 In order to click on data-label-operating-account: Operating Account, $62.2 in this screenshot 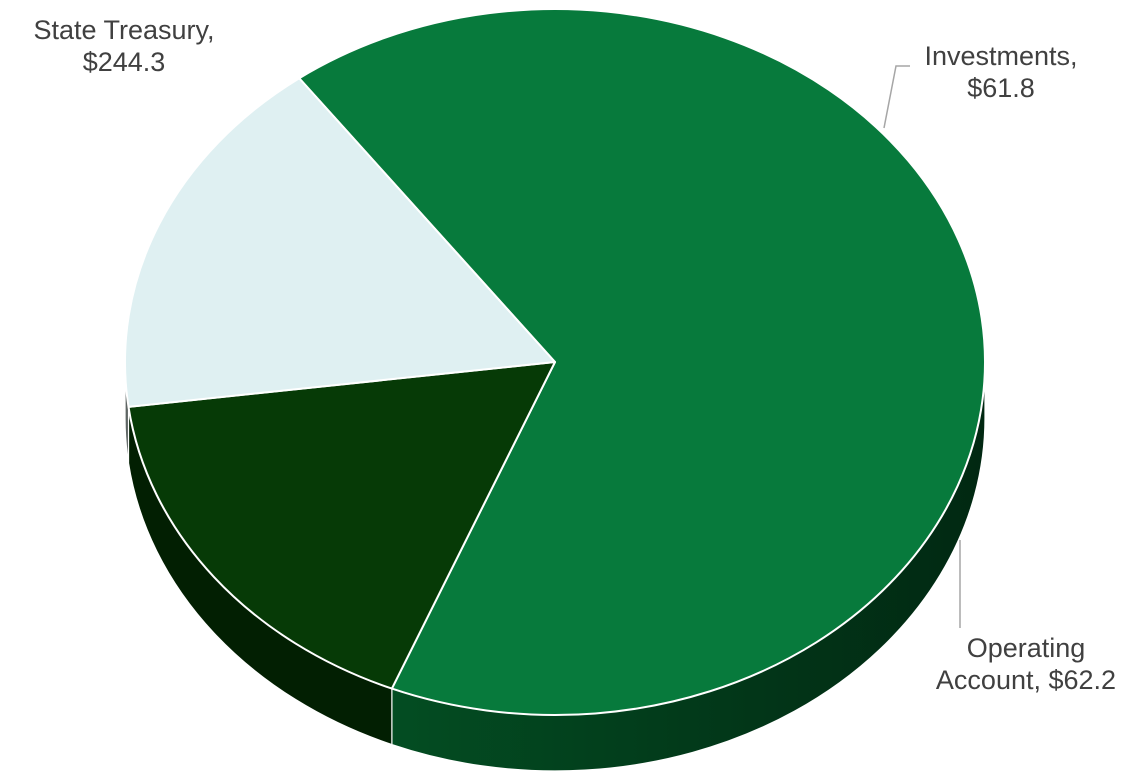, I will do `click(1026, 664)`.